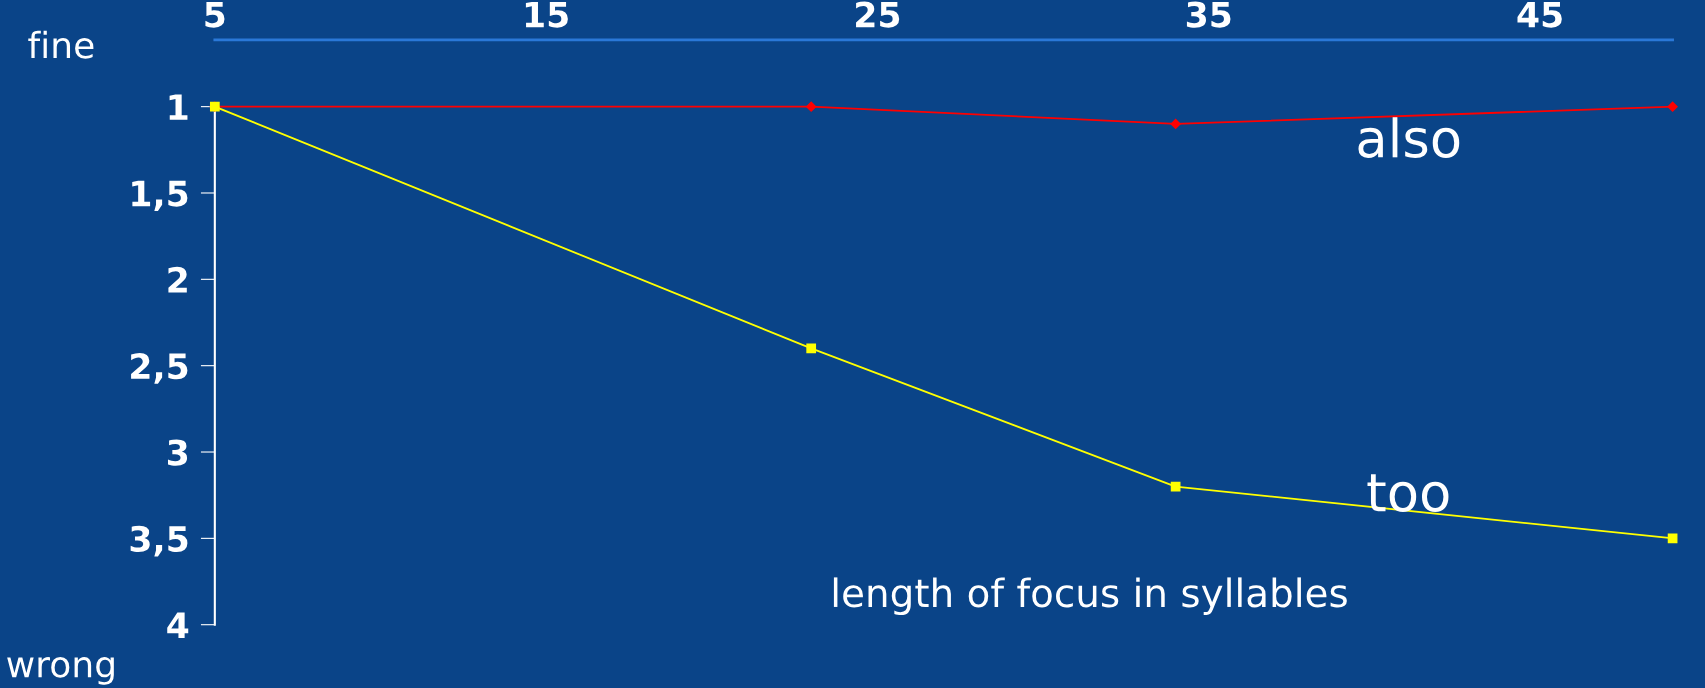 The height and width of the screenshot is (688, 1705). What do you see at coordinates (177, 452) in the screenshot?
I see `y-tick-label: 3` at bounding box center [177, 452].